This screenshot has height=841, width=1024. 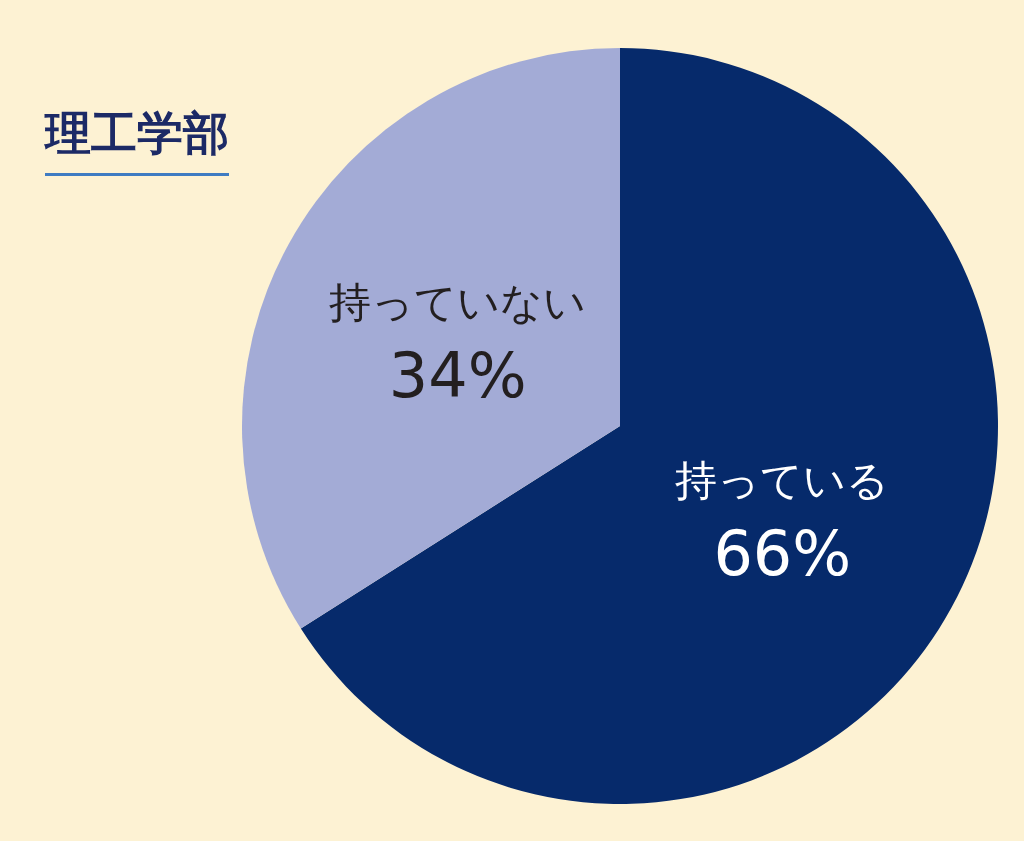 I want to click on data-label: 34%, so click(x=457, y=375).